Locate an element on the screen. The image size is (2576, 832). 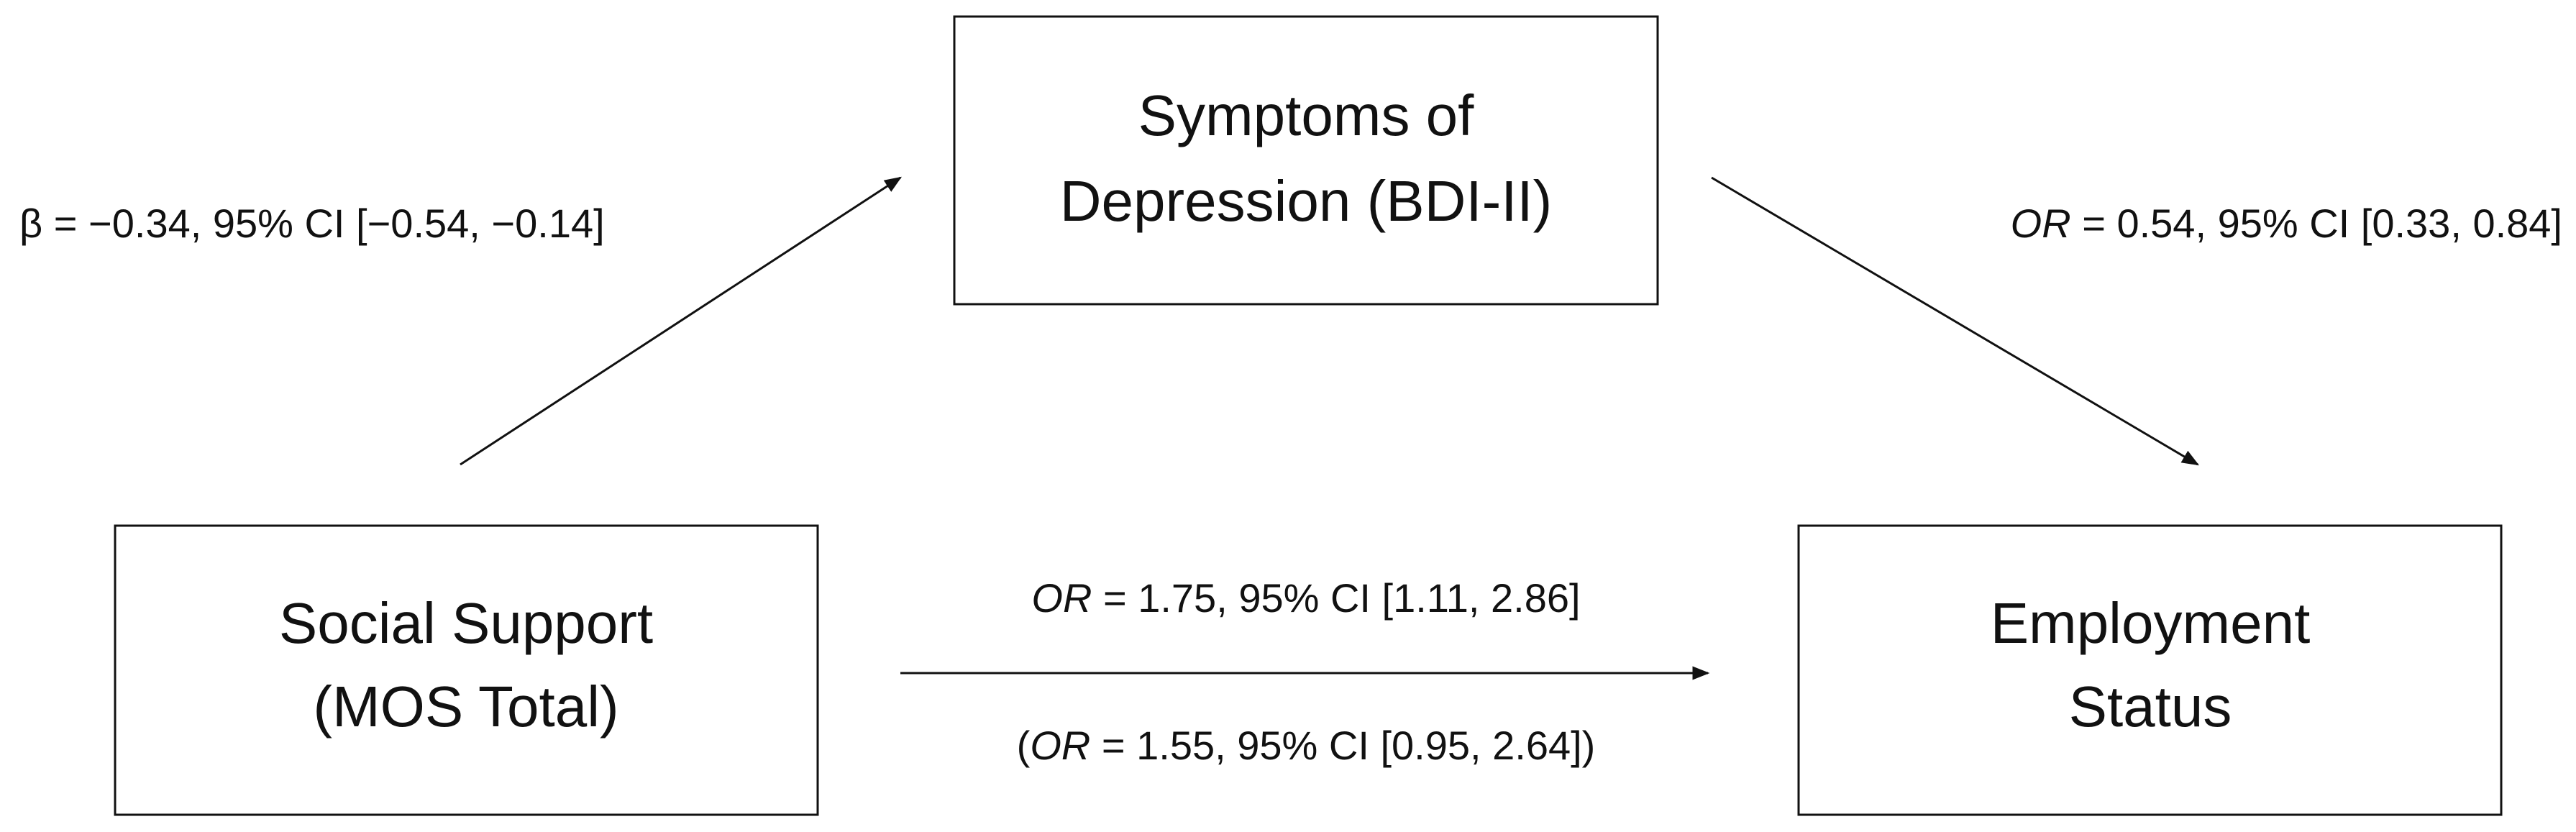
label-part: = 0.54, 95% CI [0.33, 0.84] is located at coordinates (2316, 223).